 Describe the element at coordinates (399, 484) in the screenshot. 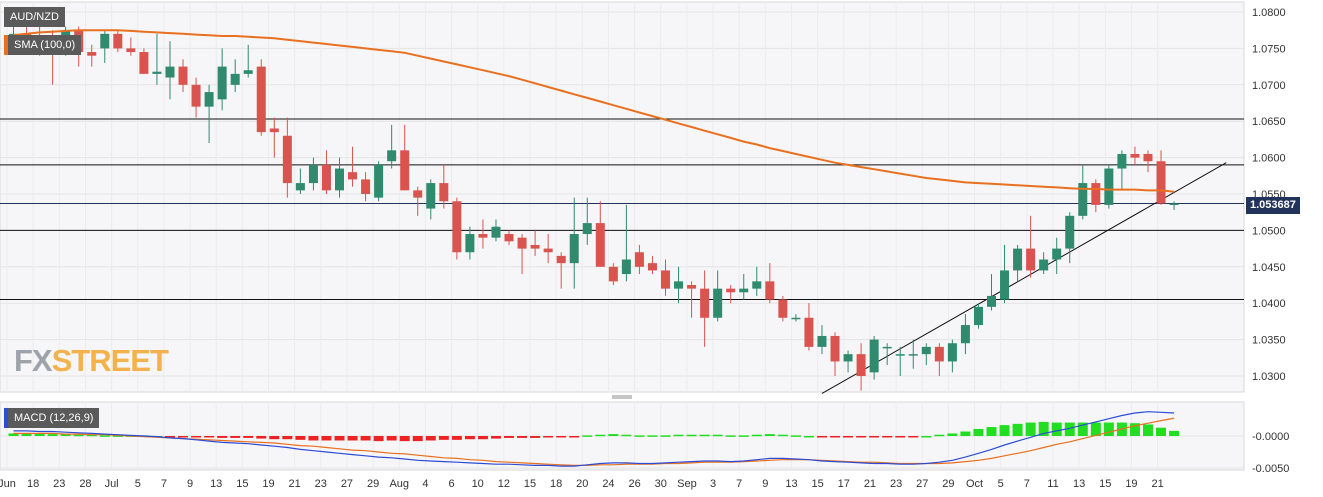

I see `x-tick-label: Aug` at that location.